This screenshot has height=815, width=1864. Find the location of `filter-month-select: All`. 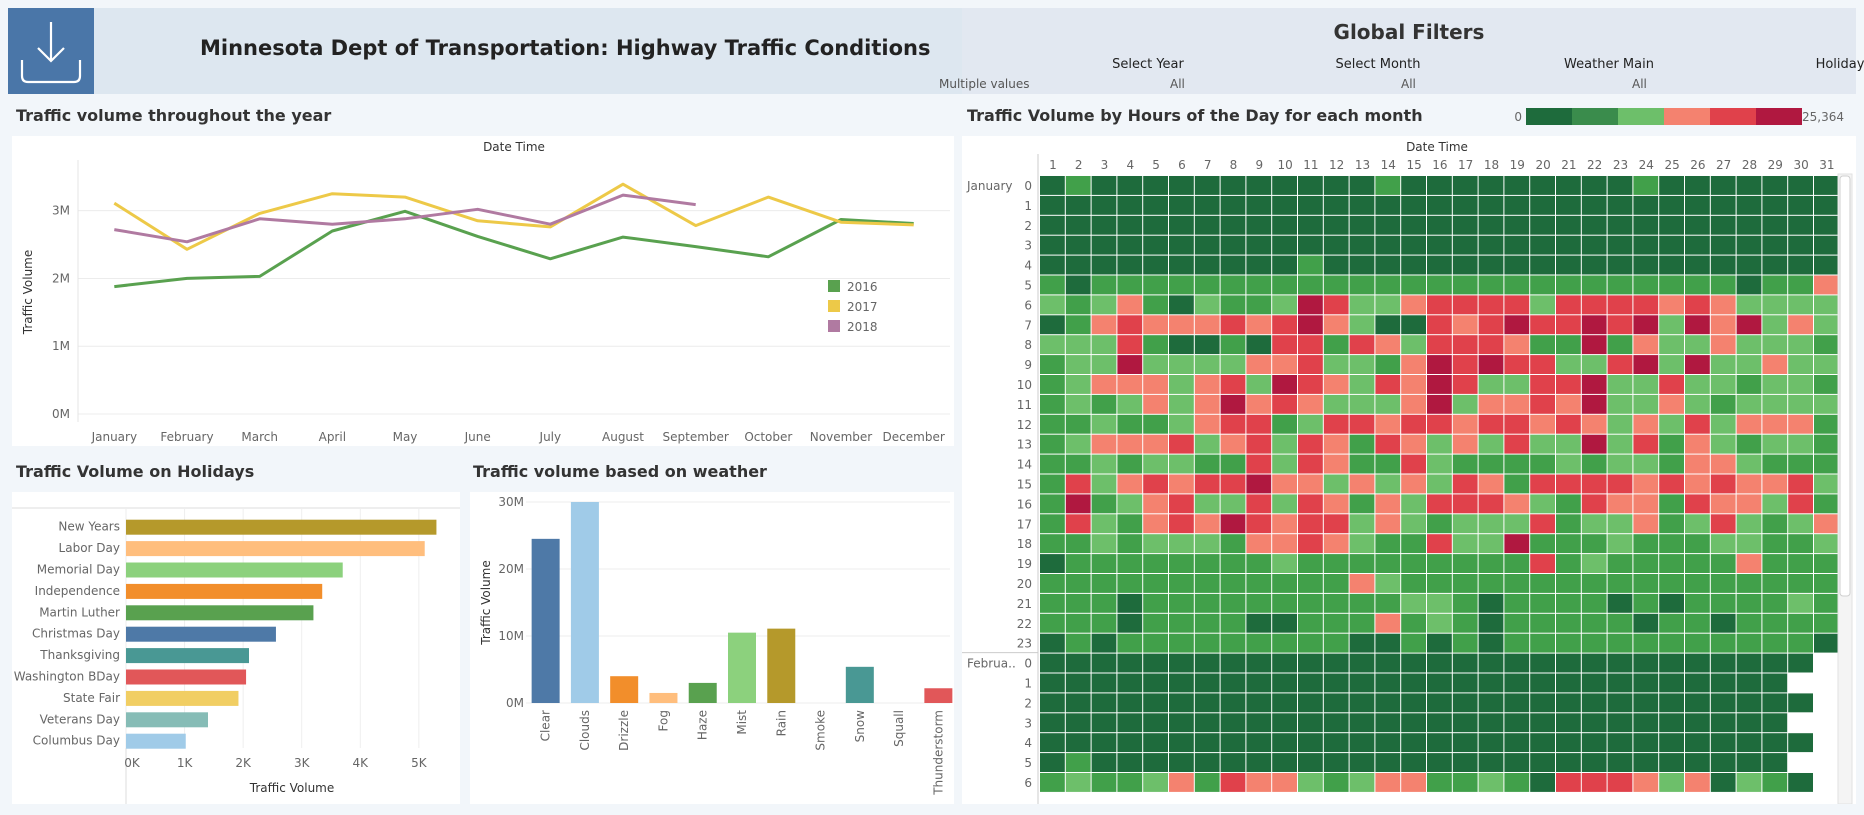

filter-month-select: All is located at coordinates (1177, 84).